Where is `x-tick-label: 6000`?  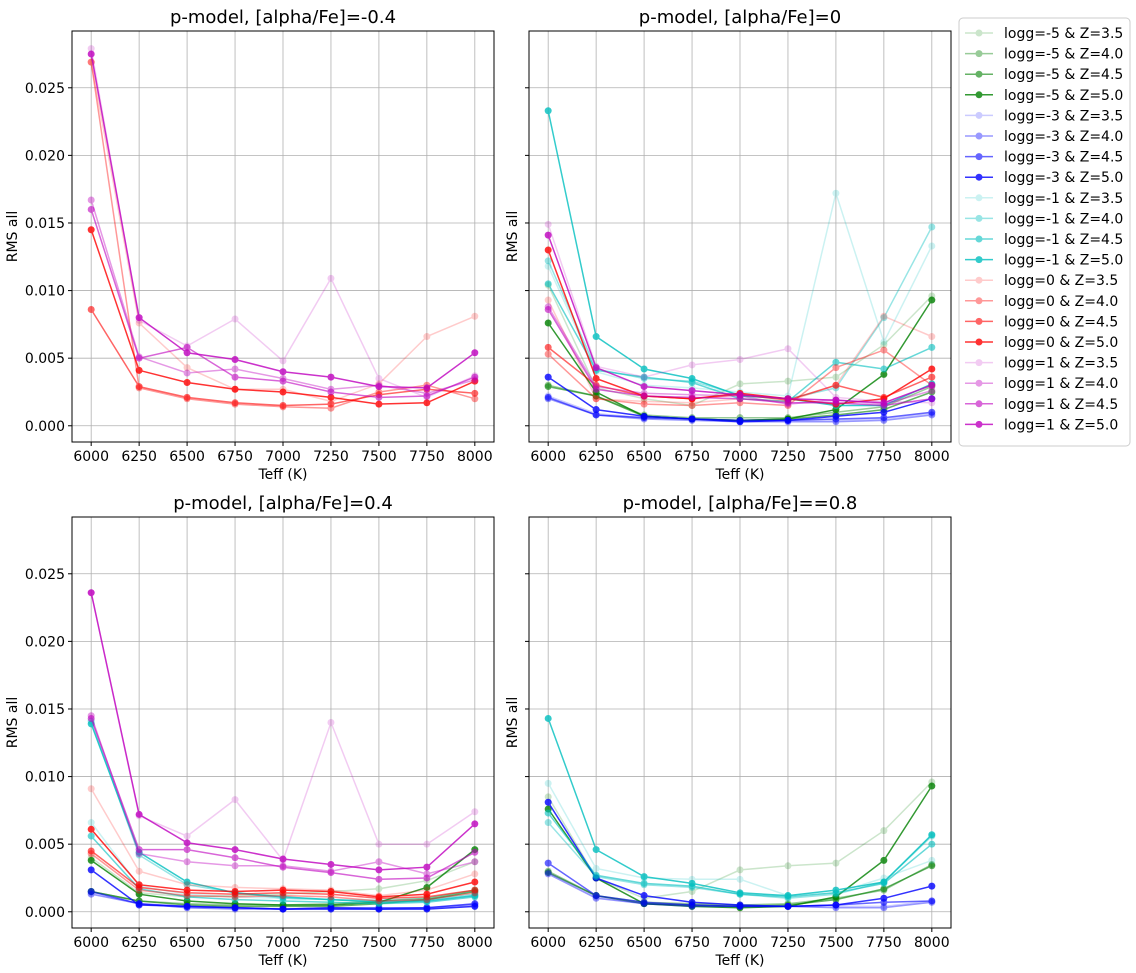 x-tick-label: 6000 is located at coordinates (548, 943).